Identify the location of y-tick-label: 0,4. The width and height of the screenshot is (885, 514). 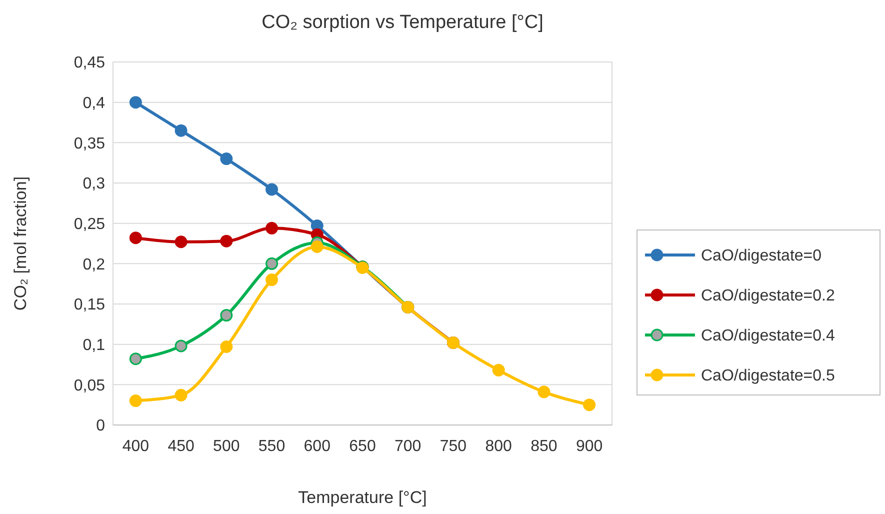
(94, 103).